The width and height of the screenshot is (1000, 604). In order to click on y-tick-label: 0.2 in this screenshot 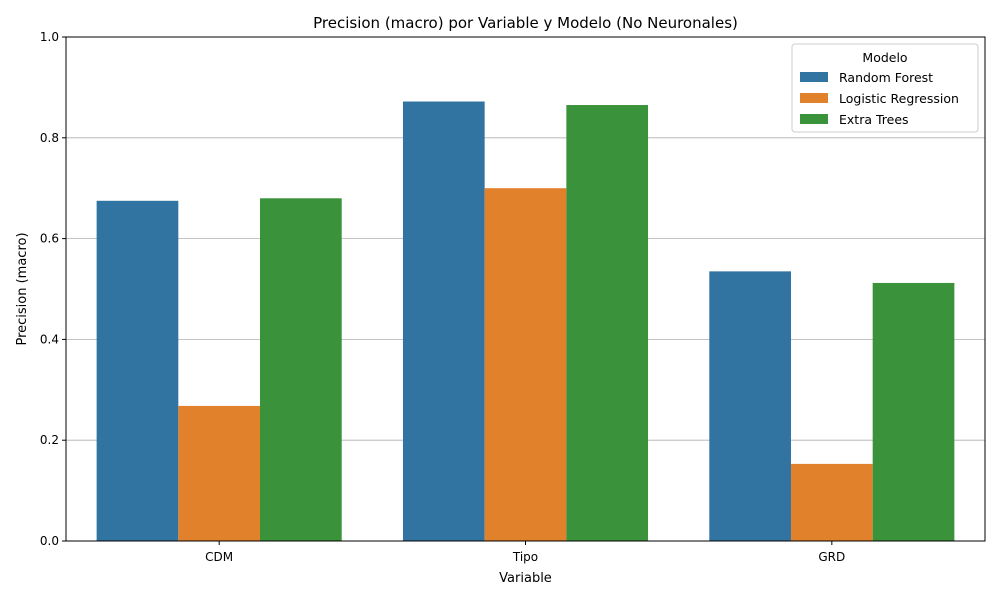, I will do `click(49, 440)`.